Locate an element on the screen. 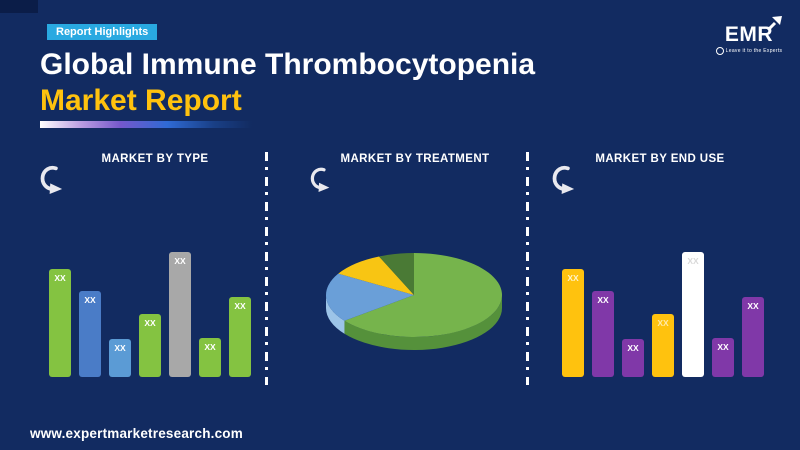 This screenshot has height=450, width=800. title-underline-gradient is located at coordinates (146, 124).